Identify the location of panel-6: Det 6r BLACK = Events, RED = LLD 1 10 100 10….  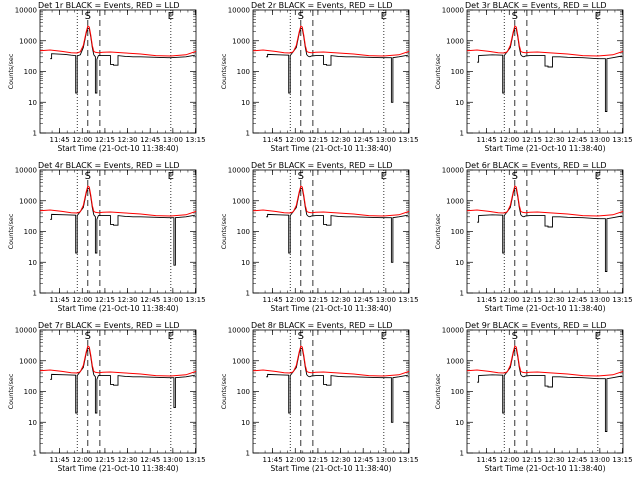
(533, 237).